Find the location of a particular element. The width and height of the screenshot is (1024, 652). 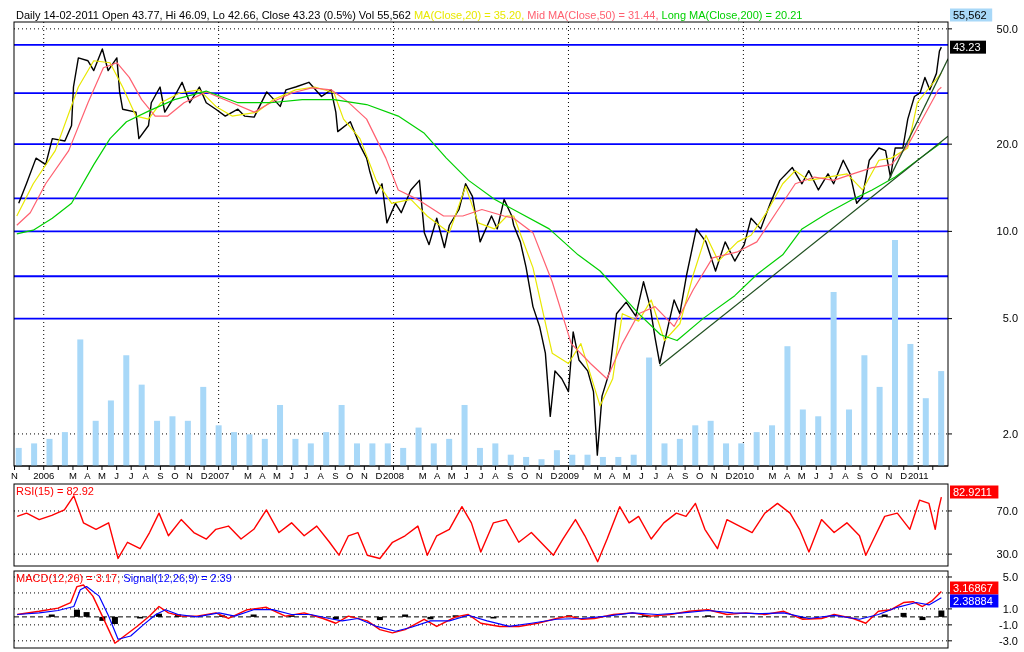

text: Signal(12,26,9) = 2.39 is located at coordinates (176, 578).